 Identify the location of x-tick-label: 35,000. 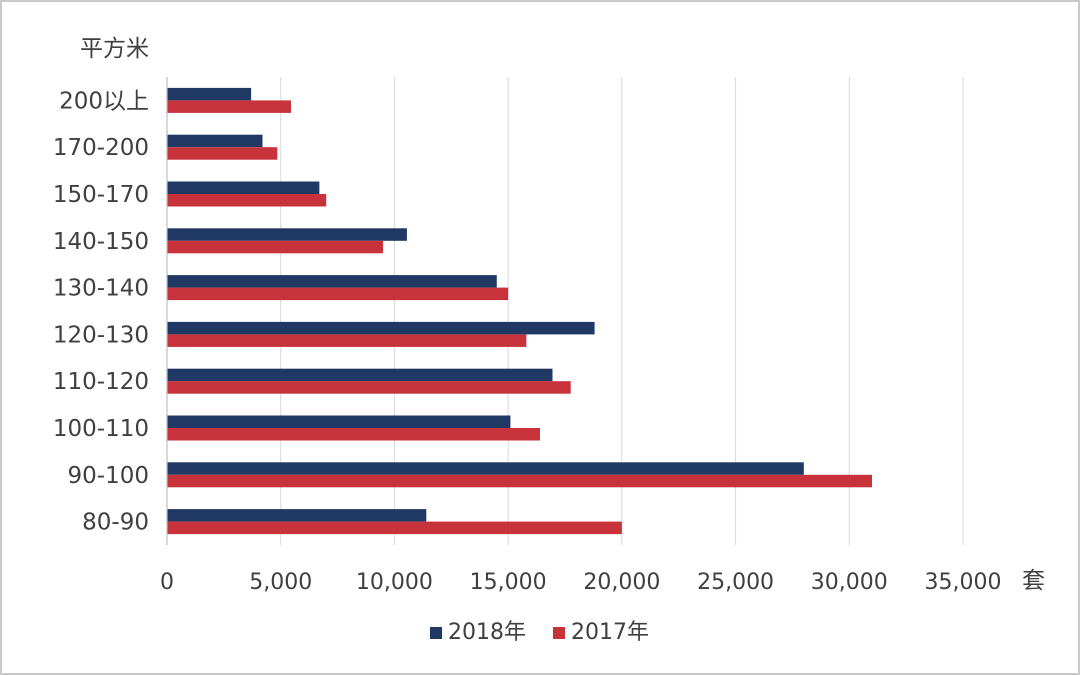
(963, 582).